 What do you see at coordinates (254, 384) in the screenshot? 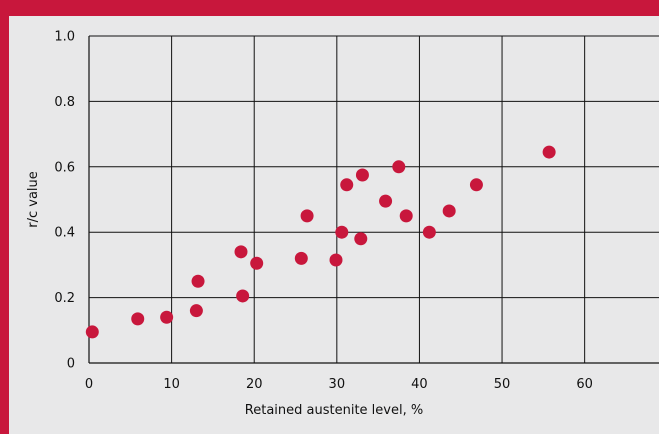
I see `x-tick-label: 20` at bounding box center [254, 384].